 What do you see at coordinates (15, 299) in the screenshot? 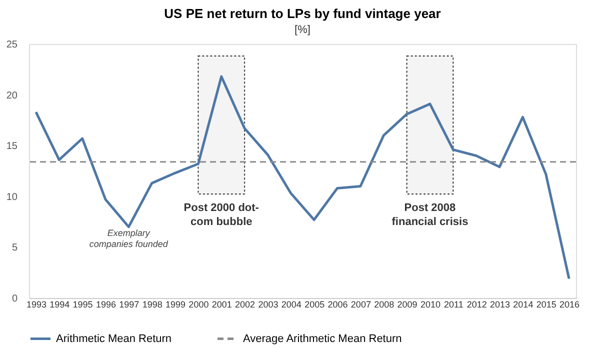
I see `y-tick-label: 0` at bounding box center [15, 299].